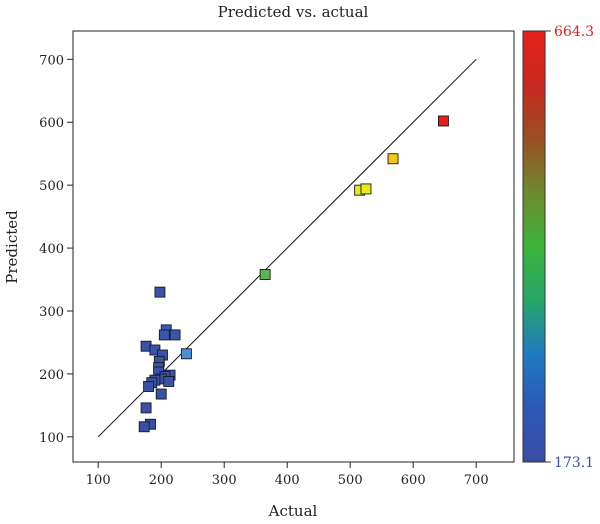  Describe the element at coordinates (51, 312) in the screenshot. I see `y-tick-label: 300` at that location.